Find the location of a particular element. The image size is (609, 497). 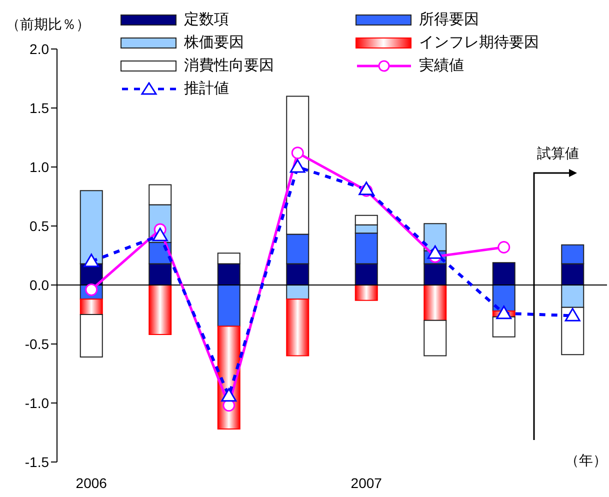

legend-label: インフレ期待要因 is located at coordinates (479, 42).